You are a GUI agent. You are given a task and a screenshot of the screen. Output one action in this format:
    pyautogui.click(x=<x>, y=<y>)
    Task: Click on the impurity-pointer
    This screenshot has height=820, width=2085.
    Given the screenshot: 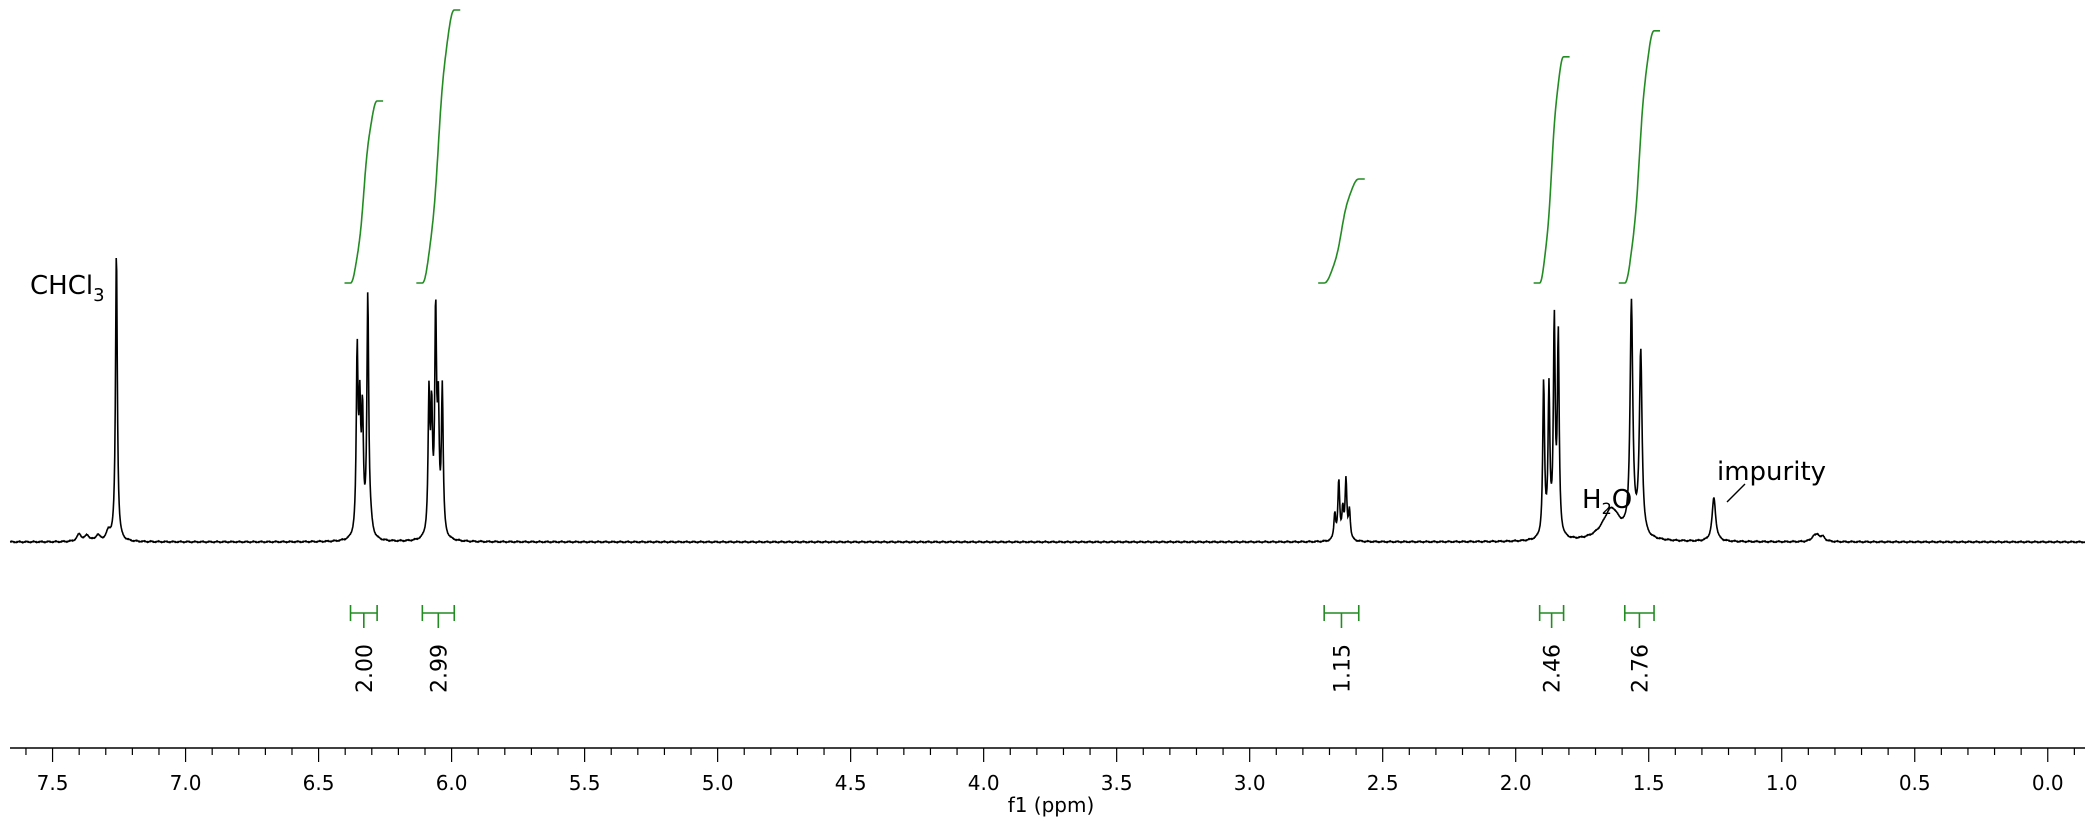 What is the action you would take?
    pyautogui.click(x=1736, y=493)
    